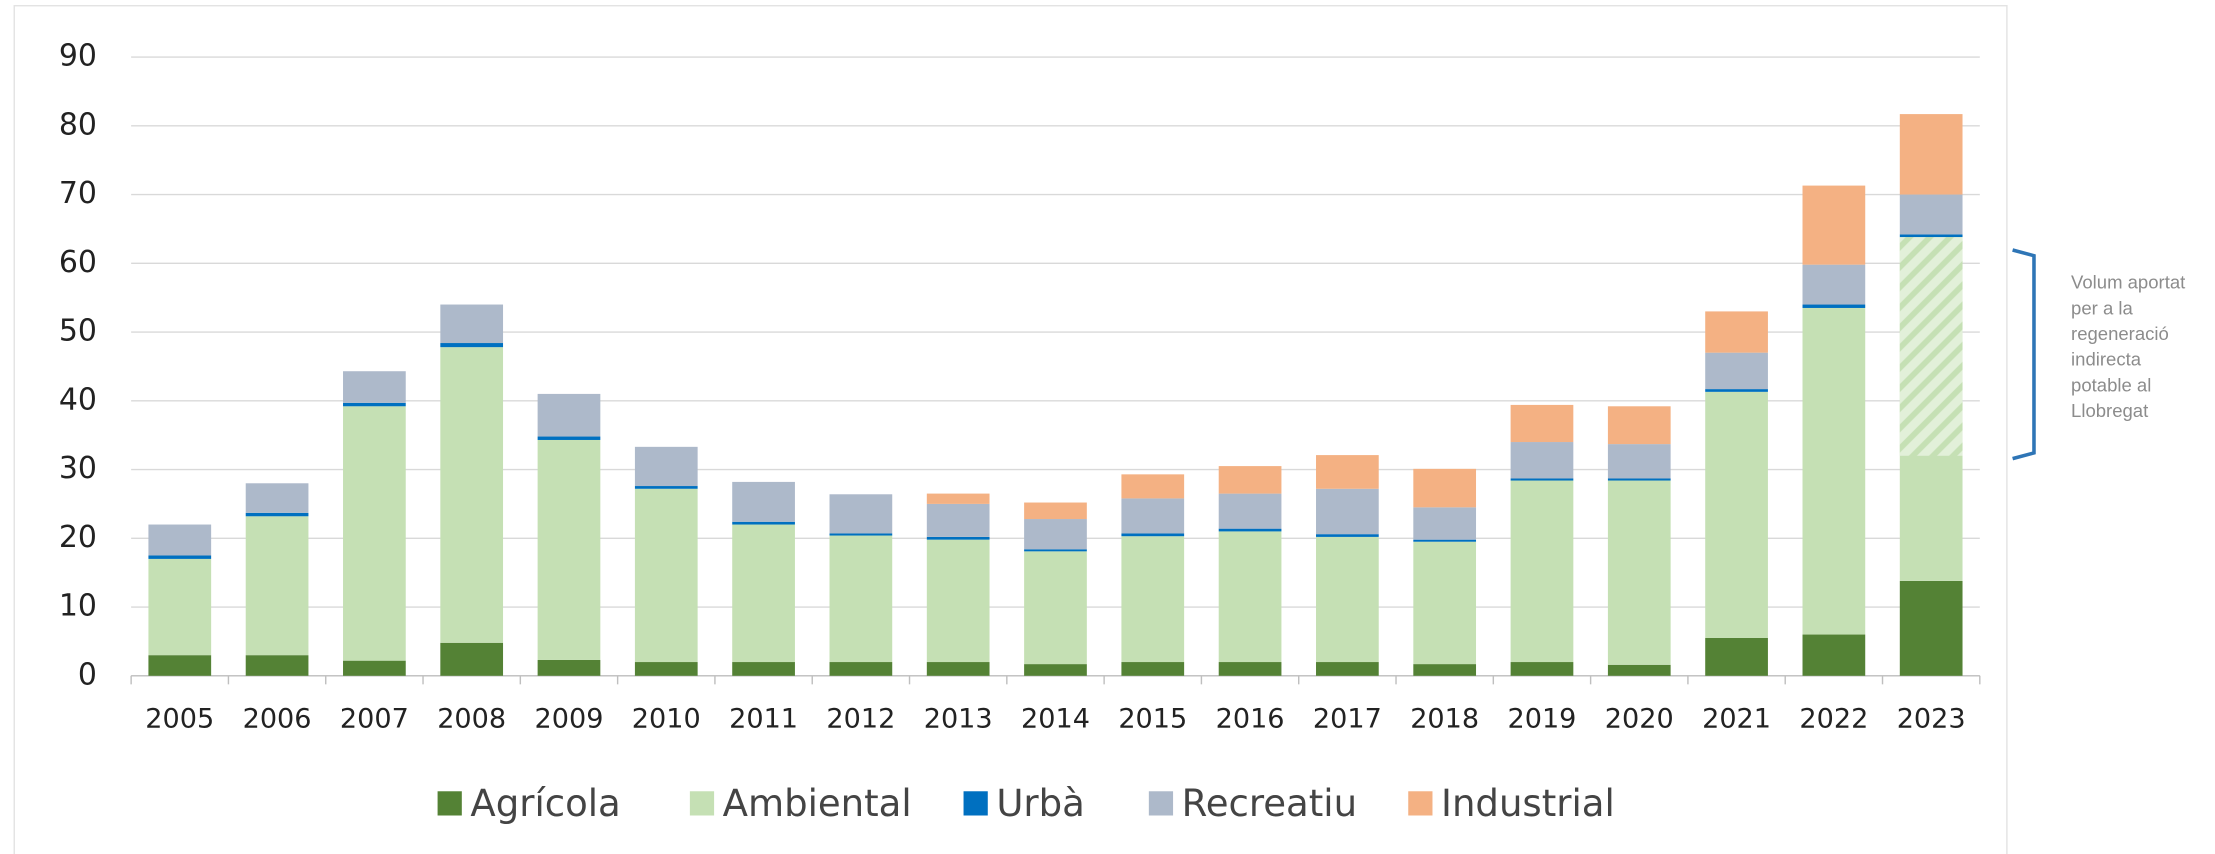 The height and width of the screenshot is (854, 2215). What do you see at coordinates (817, 803) in the screenshot?
I see `legend-label: Ambiental` at bounding box center [817, 803].